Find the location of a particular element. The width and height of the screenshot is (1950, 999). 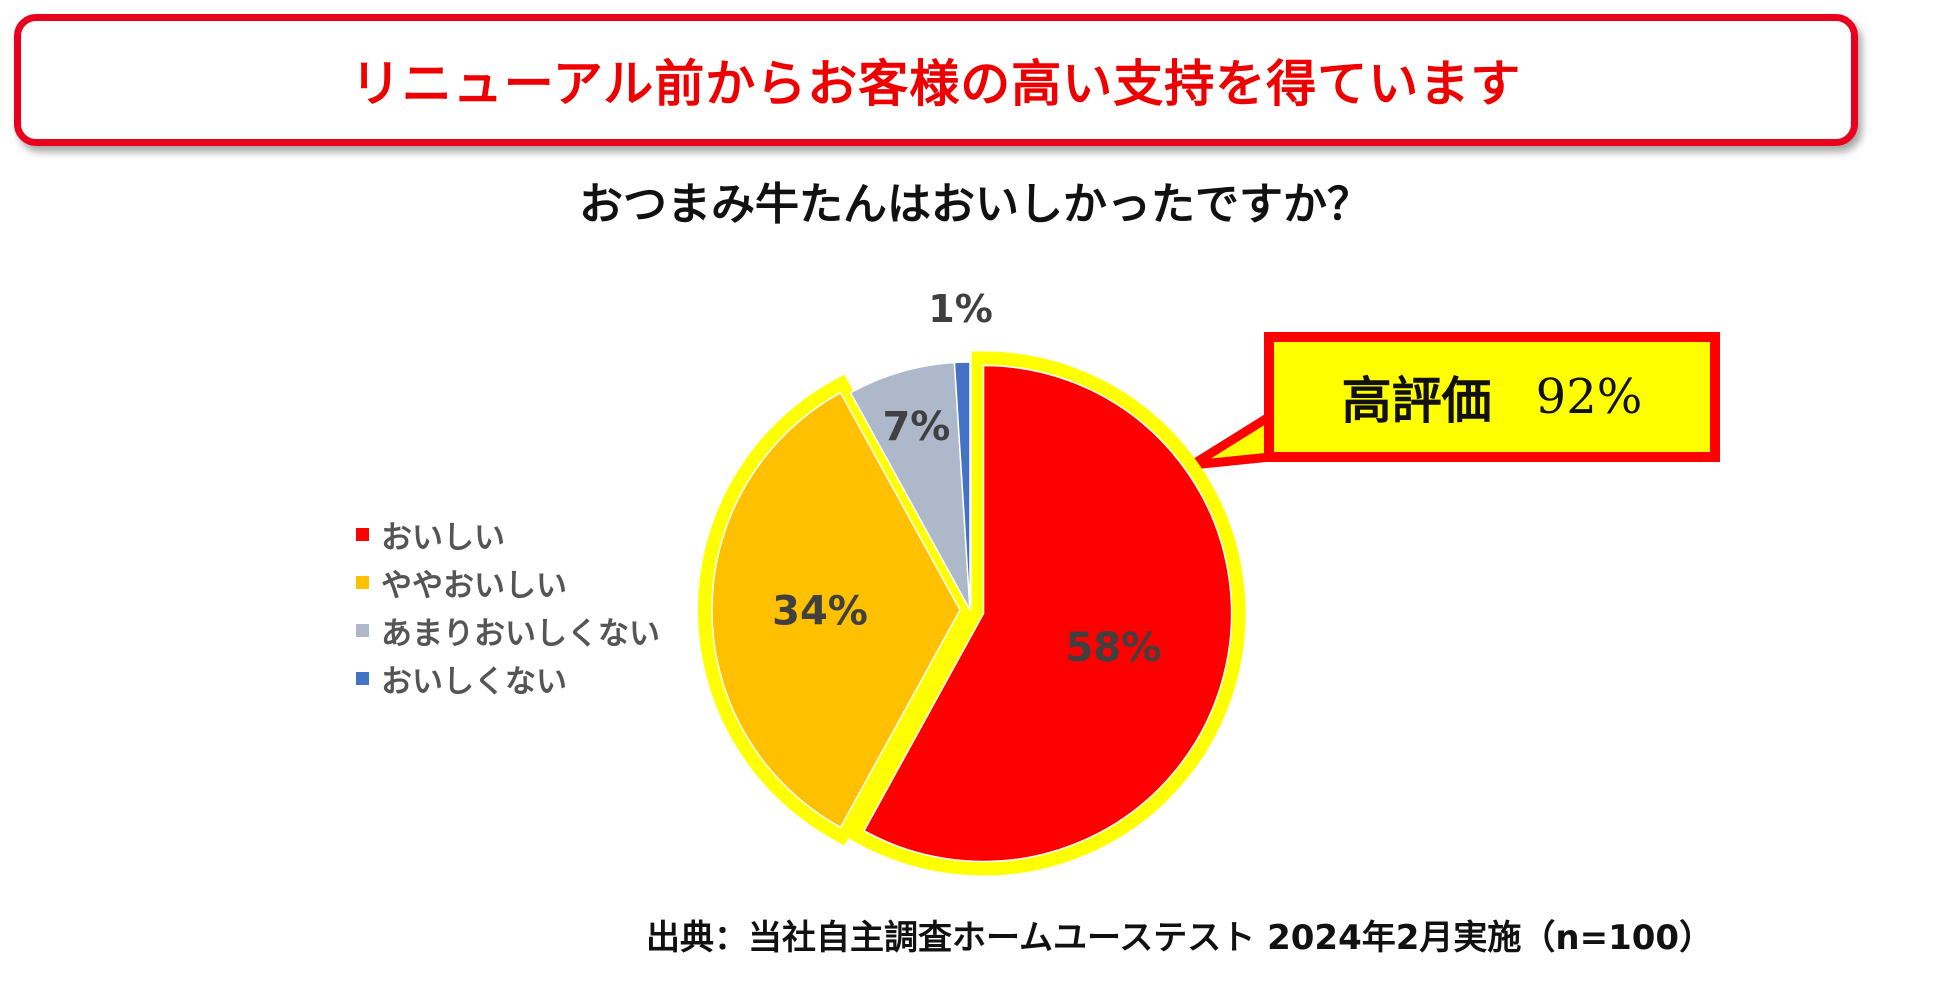

legend-item-amari-oishikunai: あまりおいしくない is located at coordinates (508, 630).